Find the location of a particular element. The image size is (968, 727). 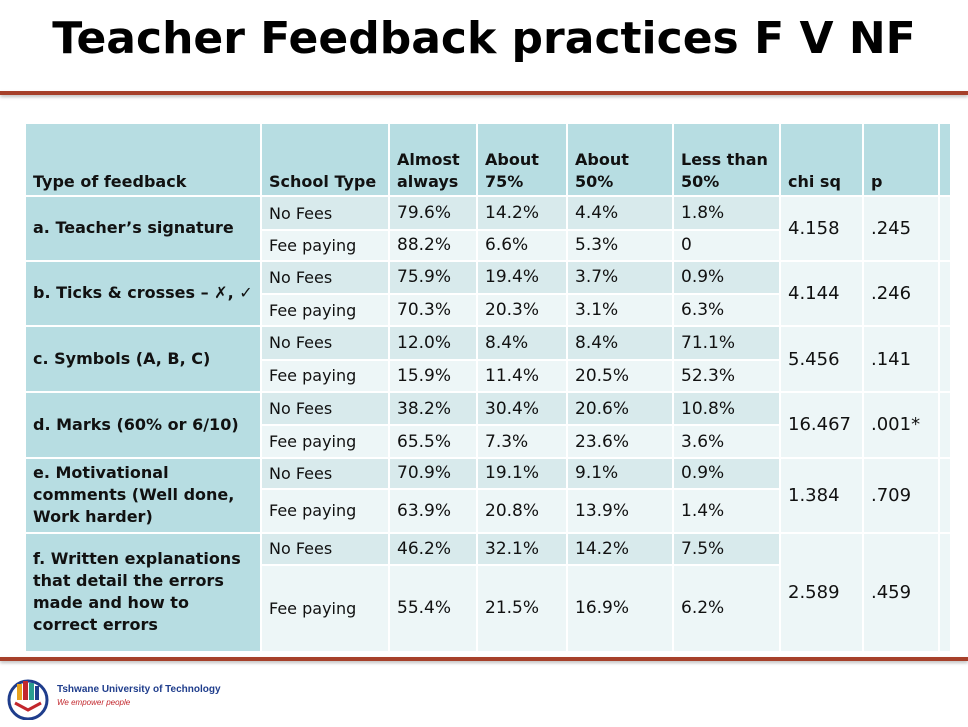

percentage-cell: 4.4% is located at coordinates (620, 213).